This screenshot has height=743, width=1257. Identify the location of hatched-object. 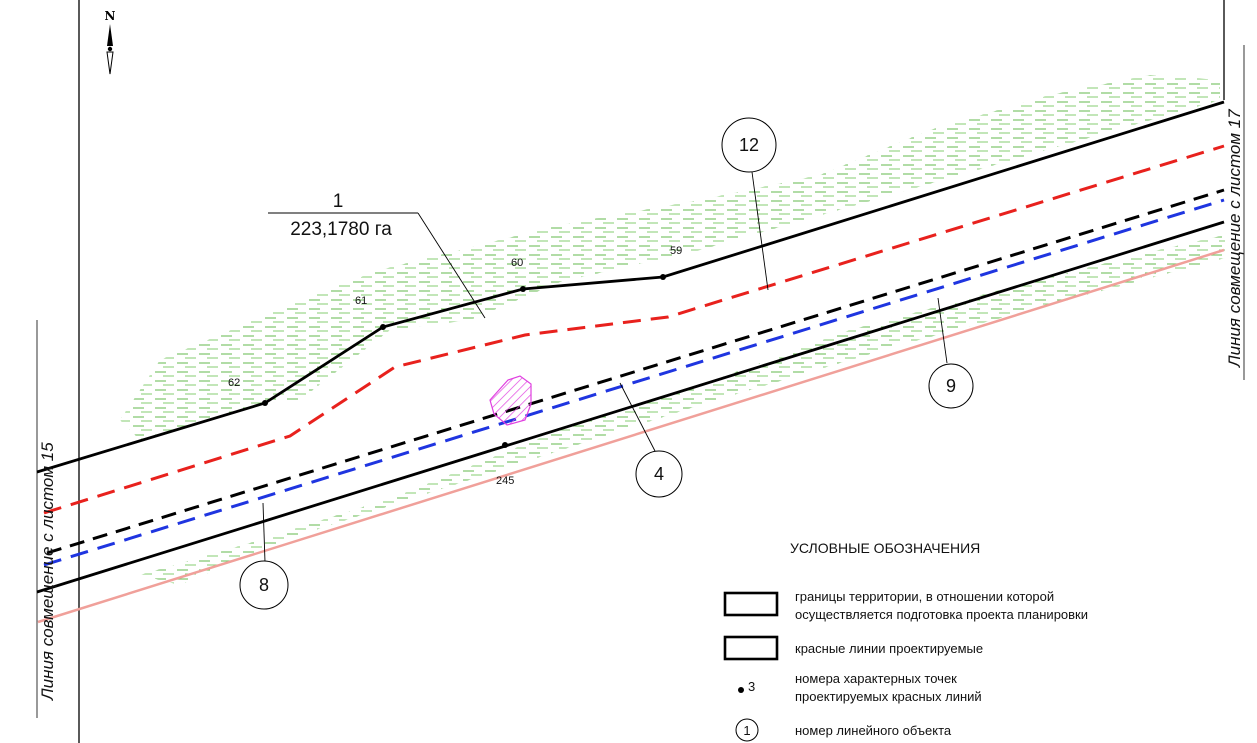
(510, 400).